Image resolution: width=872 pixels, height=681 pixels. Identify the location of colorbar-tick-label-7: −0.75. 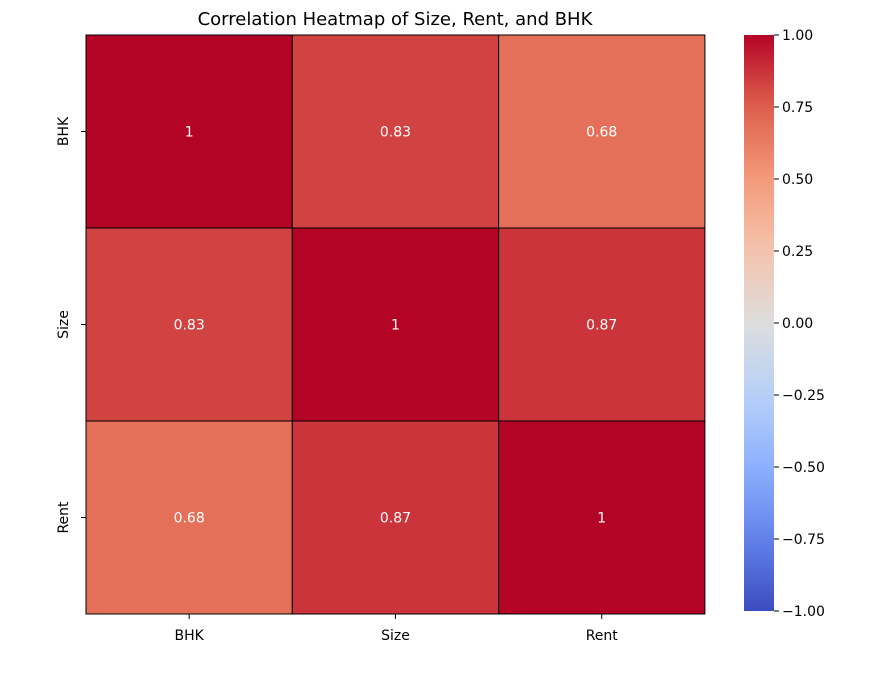
(803, 540).